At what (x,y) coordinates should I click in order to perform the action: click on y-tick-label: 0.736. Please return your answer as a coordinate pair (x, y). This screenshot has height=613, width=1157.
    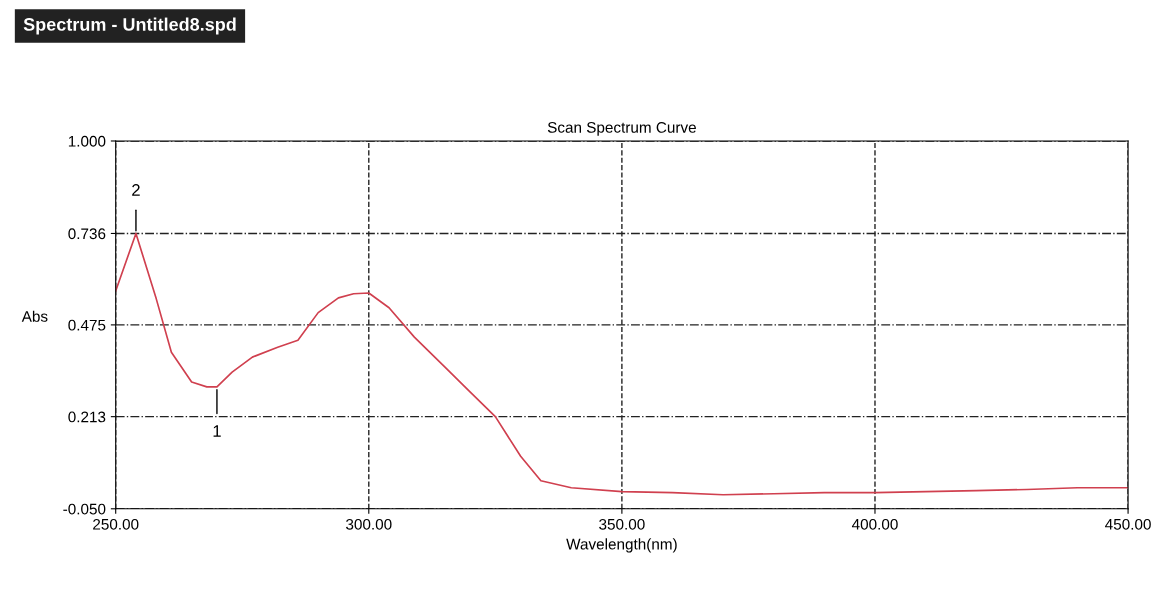
    Looking at the image, I should click on (87, 234).